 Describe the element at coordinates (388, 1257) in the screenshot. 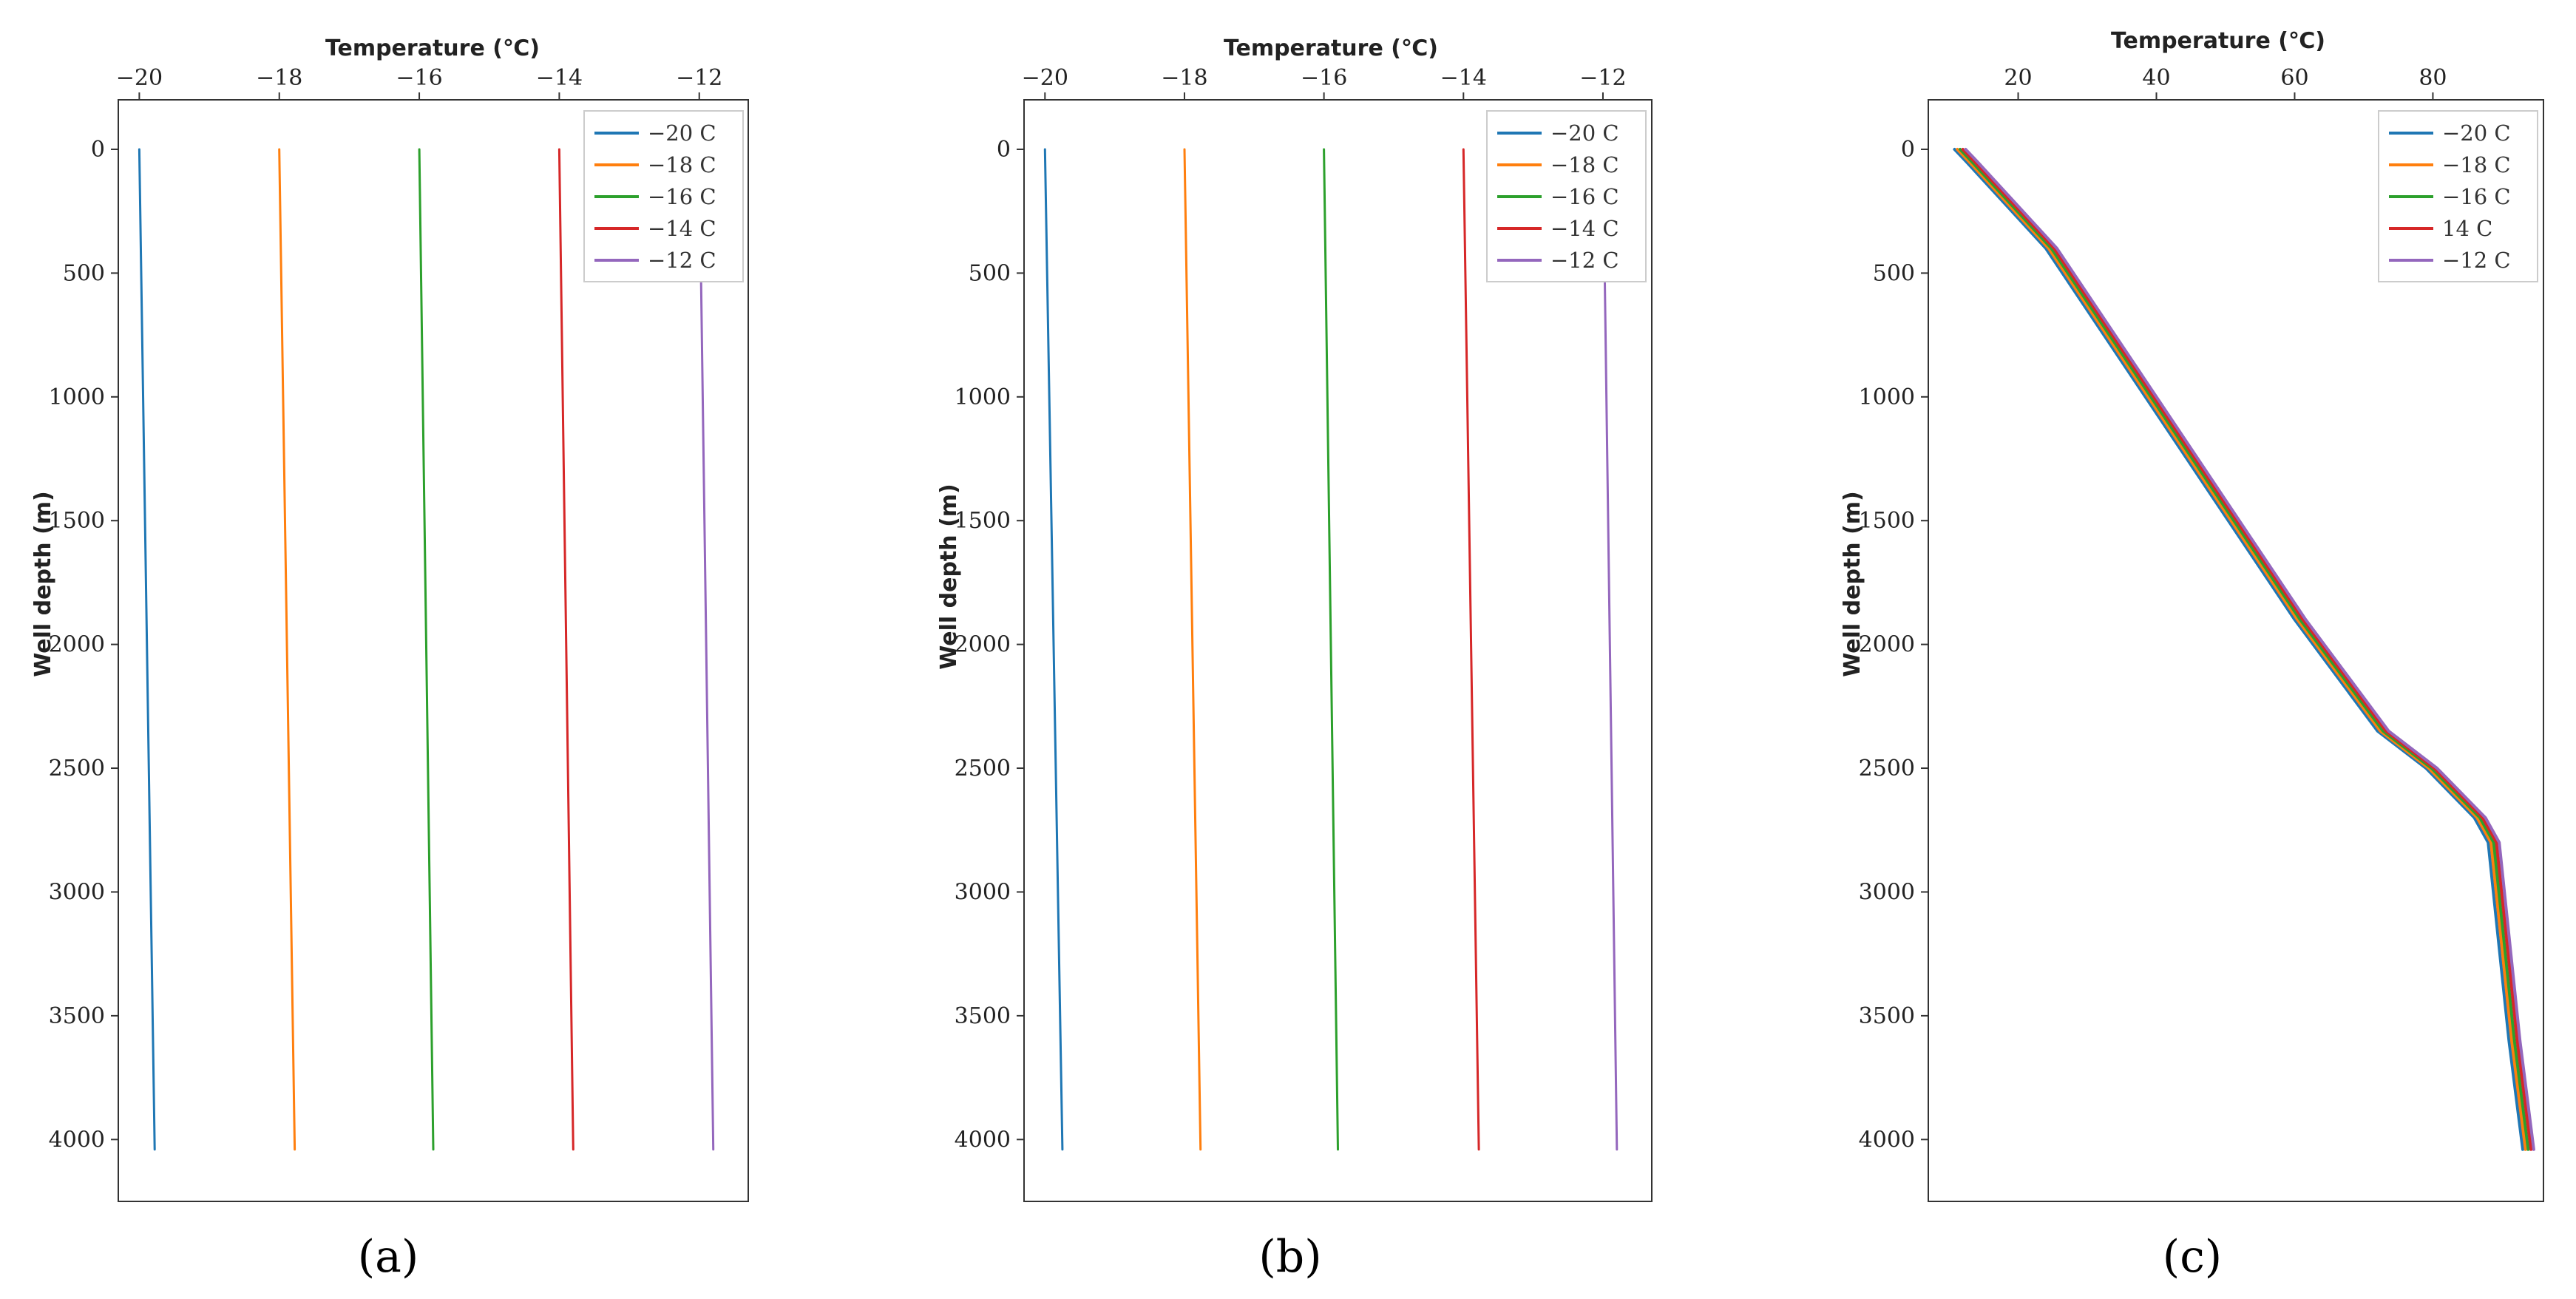

I see `panel-a-caption: (a)` at that location.